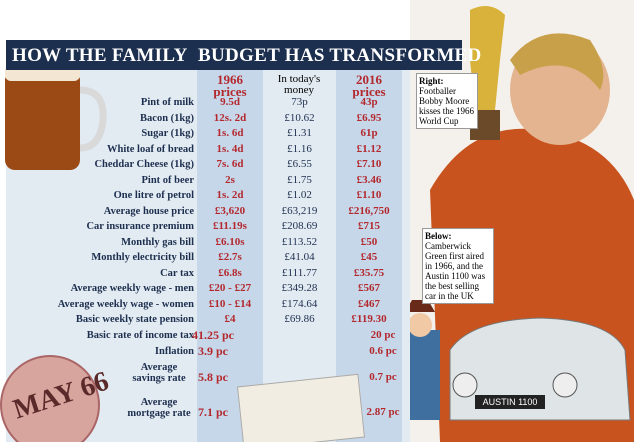 This screenshot has height=442, width=634. Describe the element at coordinates (230, 303) in the screenshot. I see `value-1966: £10 - £14` at that location.